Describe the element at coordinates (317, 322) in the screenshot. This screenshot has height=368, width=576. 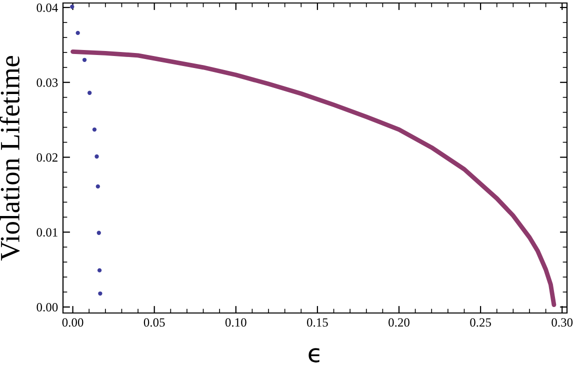
I see `x-tick-label: 0.15` at that location.